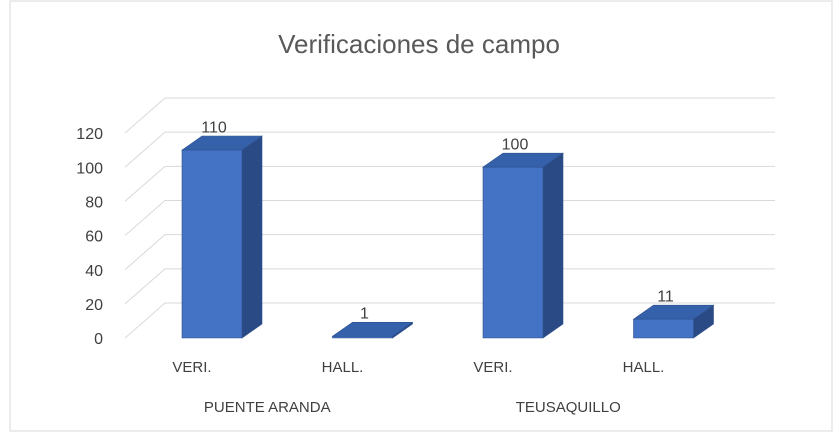 Image resolution: width=838 pixels, height=433 pixels. I want to click on value-label: 11, so click(665, 296).